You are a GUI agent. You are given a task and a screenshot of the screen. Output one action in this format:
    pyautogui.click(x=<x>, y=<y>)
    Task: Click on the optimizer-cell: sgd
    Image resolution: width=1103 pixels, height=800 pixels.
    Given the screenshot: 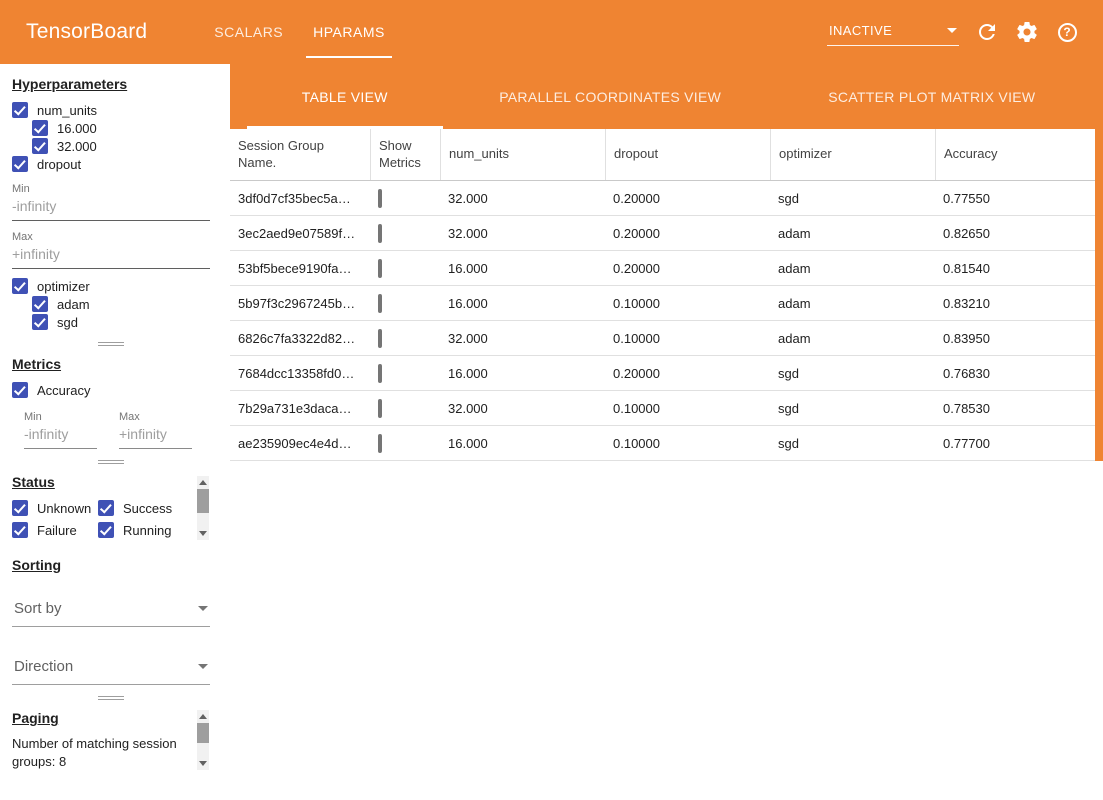 What is the action you would take?
    pyautogui.click(x=788, y=198)
    